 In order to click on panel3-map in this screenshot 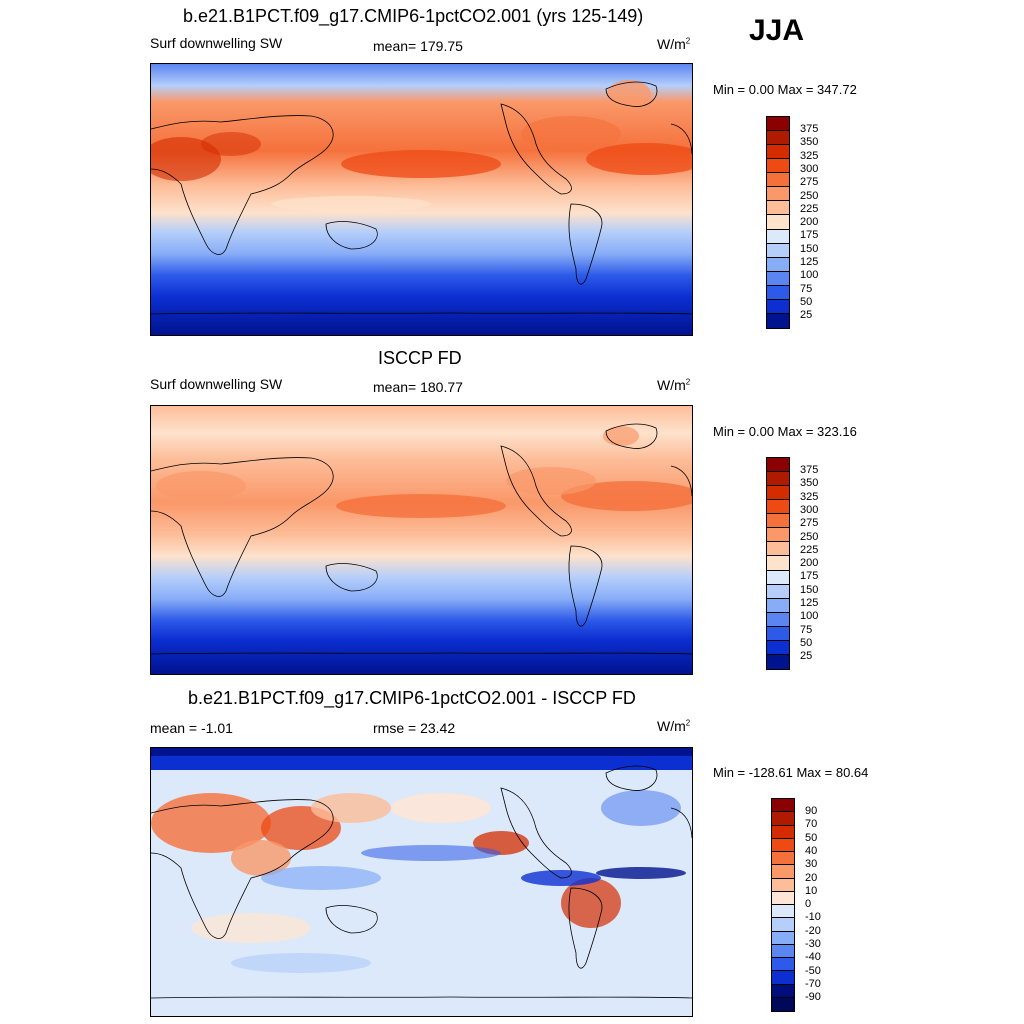, I will do `click(421, 882)`.